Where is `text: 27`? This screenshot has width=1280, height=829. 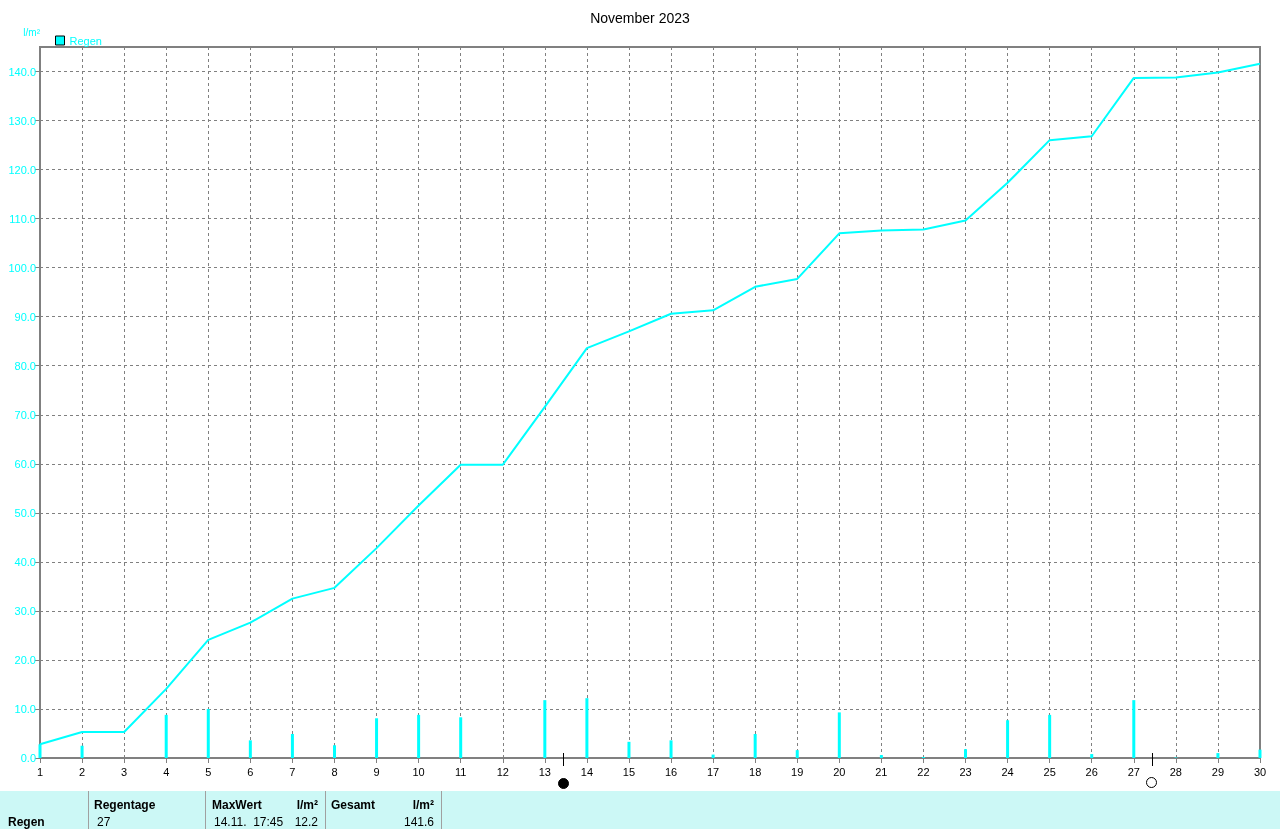 text: 27 is located at coordinates (104, 822).